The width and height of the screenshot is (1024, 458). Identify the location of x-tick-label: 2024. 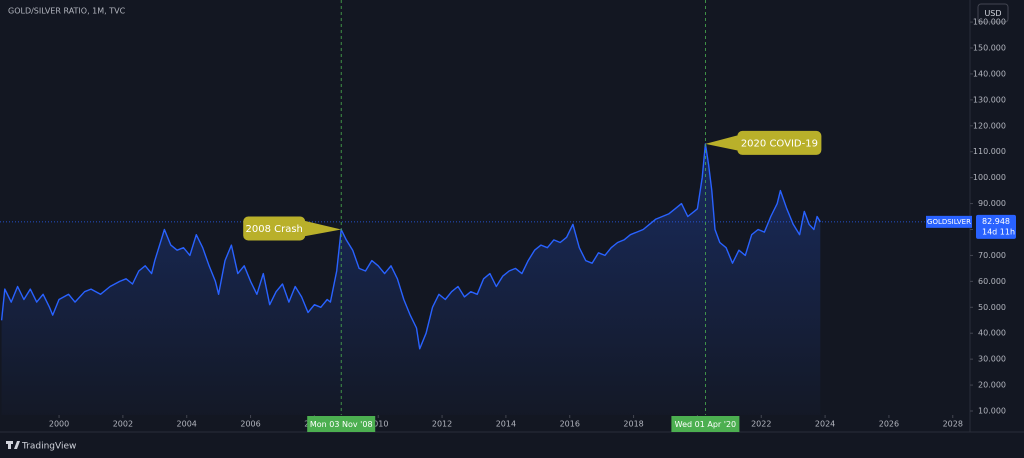
(825, 424).